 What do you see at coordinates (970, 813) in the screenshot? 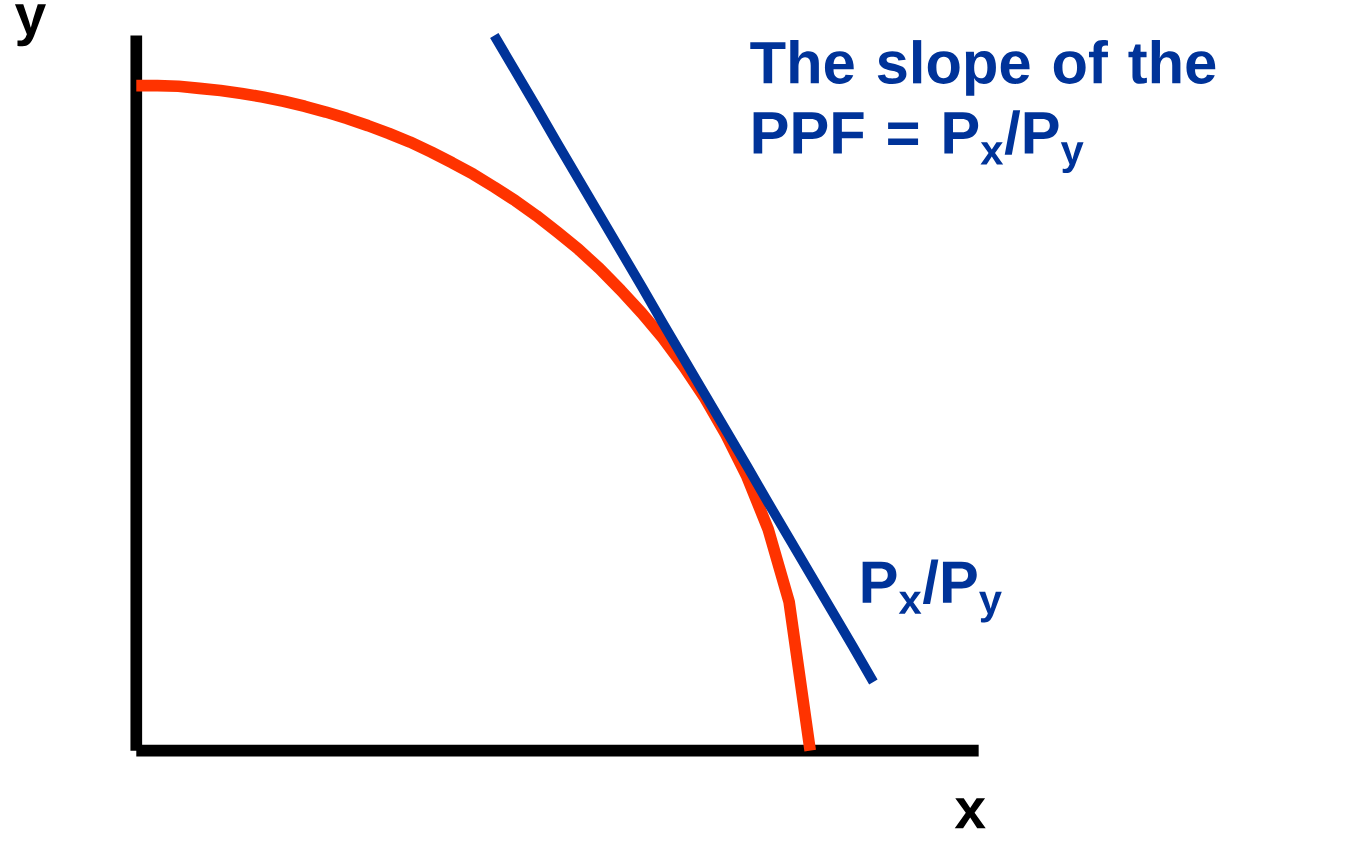
I see `x-axis-title: x` at bounding box center [970, 813].